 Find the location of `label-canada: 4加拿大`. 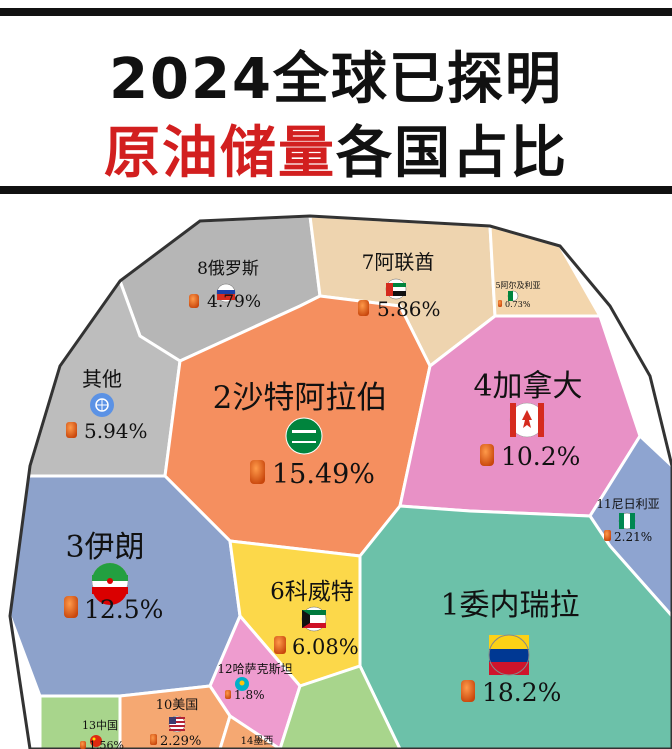

label-canada: 4加拿大 is located at coordinates (527, 386).